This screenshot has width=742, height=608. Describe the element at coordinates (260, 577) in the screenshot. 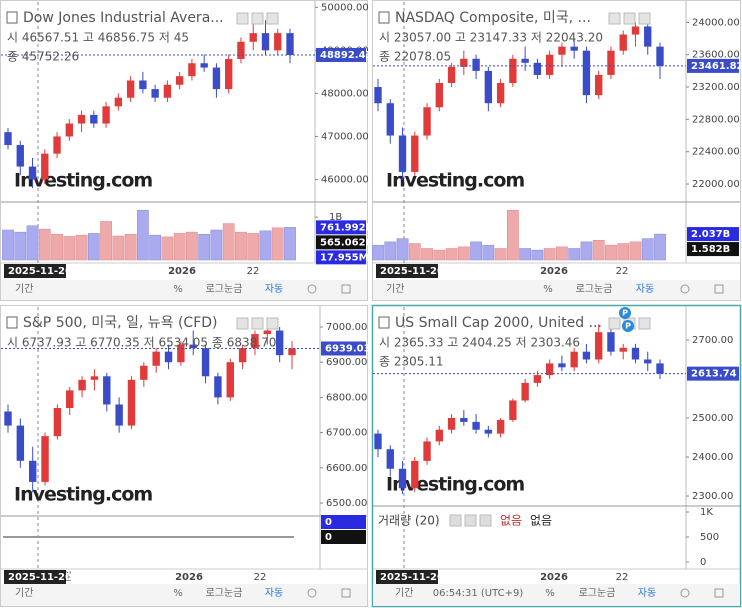

I see `x-tick-label: 22` at that location.